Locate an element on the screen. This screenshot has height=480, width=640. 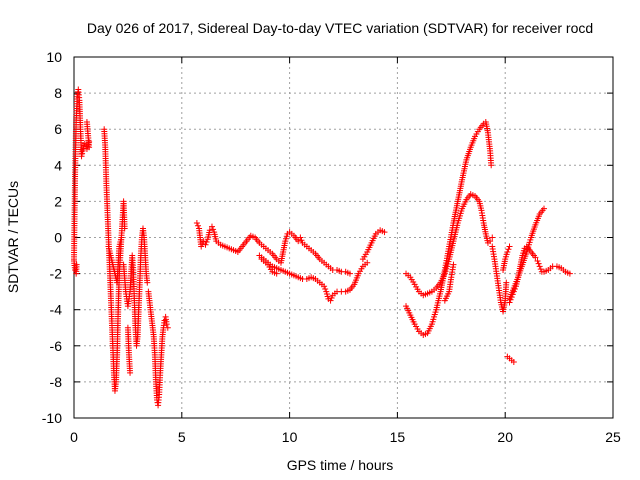
y-tick-label: -8 is located at coordinates (56, 382).